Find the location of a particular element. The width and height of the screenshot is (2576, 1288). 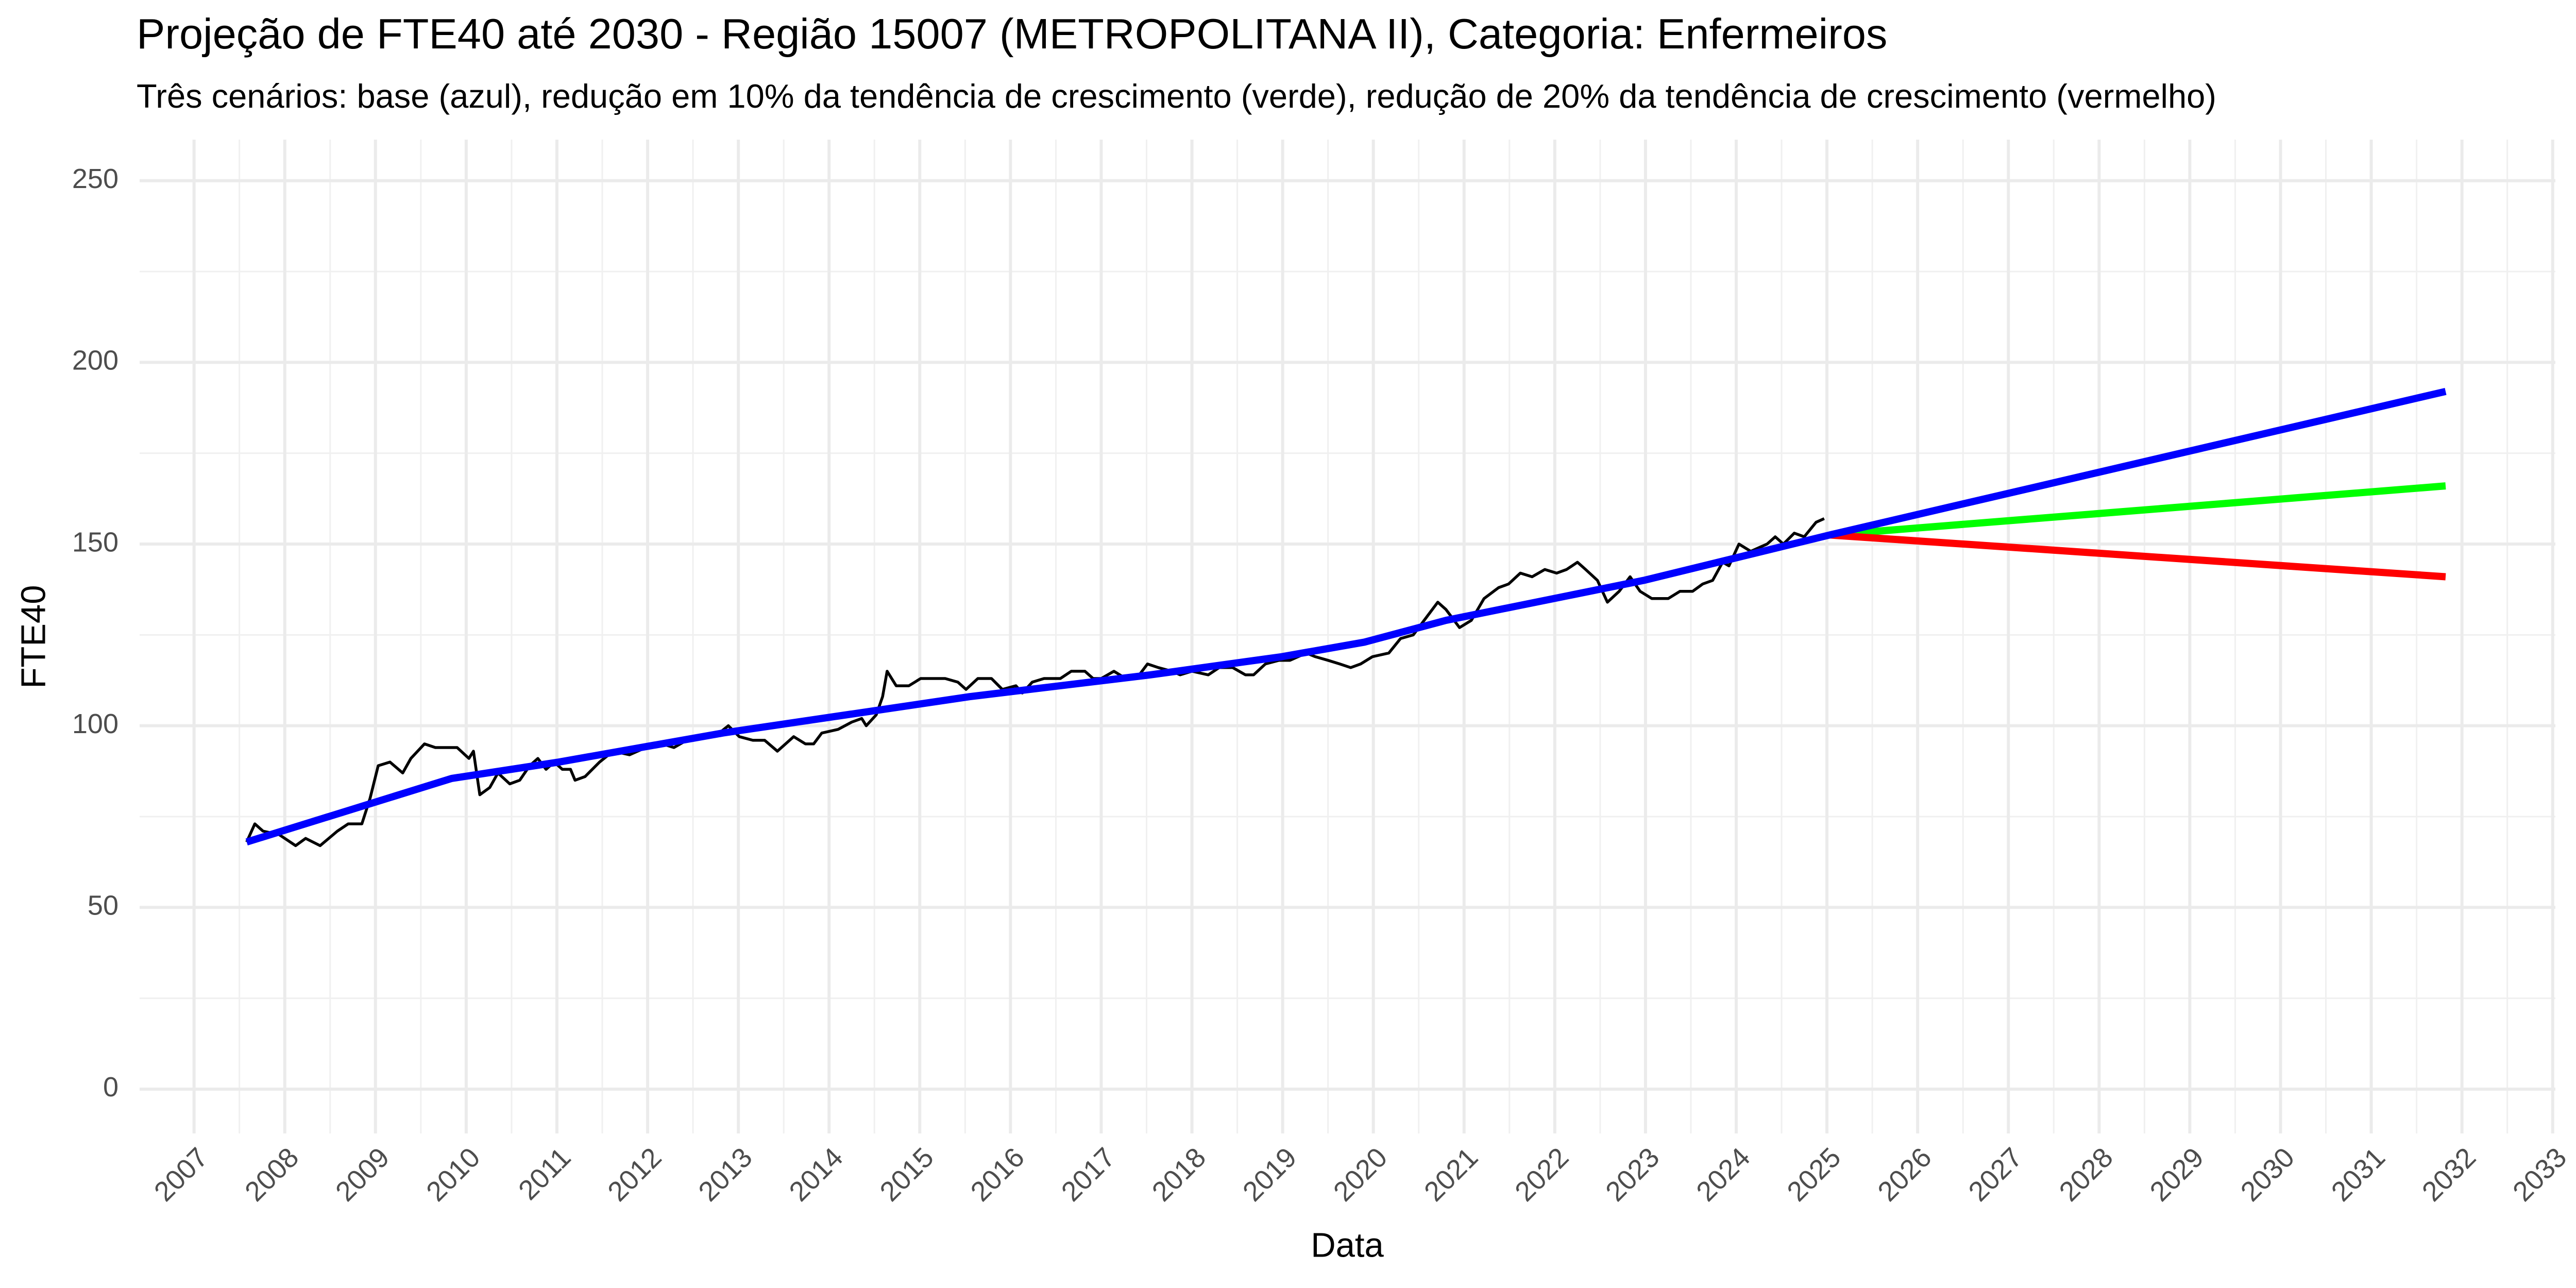

x-tick-label: 2029 is located at coordinates (2177, 1174).